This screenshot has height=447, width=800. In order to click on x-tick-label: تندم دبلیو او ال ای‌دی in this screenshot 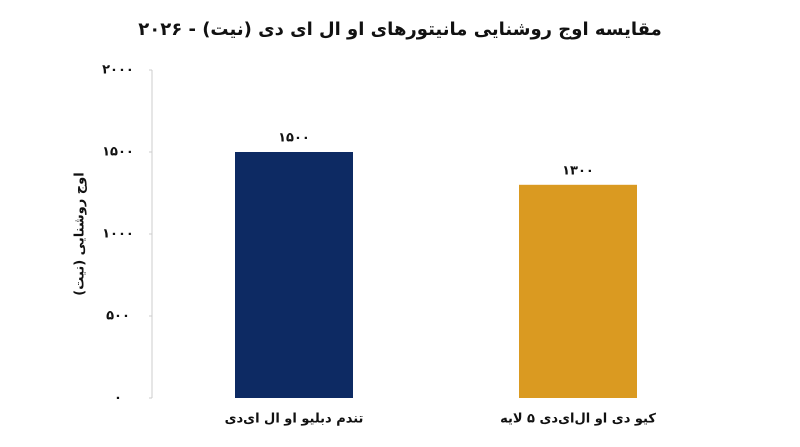, I will do `click(294, 419)`.